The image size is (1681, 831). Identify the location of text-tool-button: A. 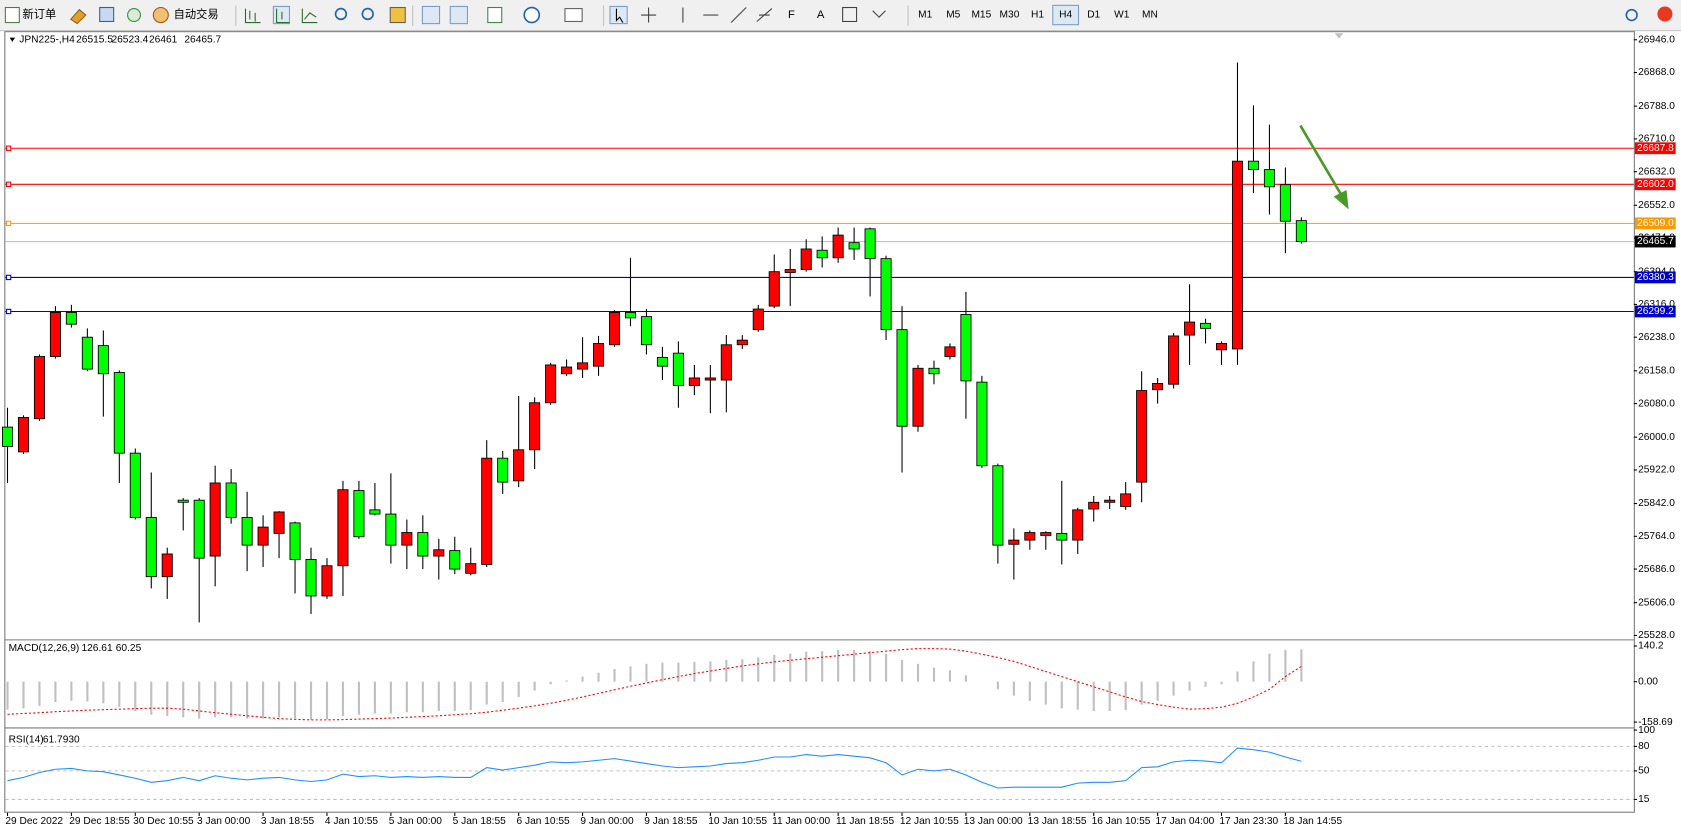
(821, 15).